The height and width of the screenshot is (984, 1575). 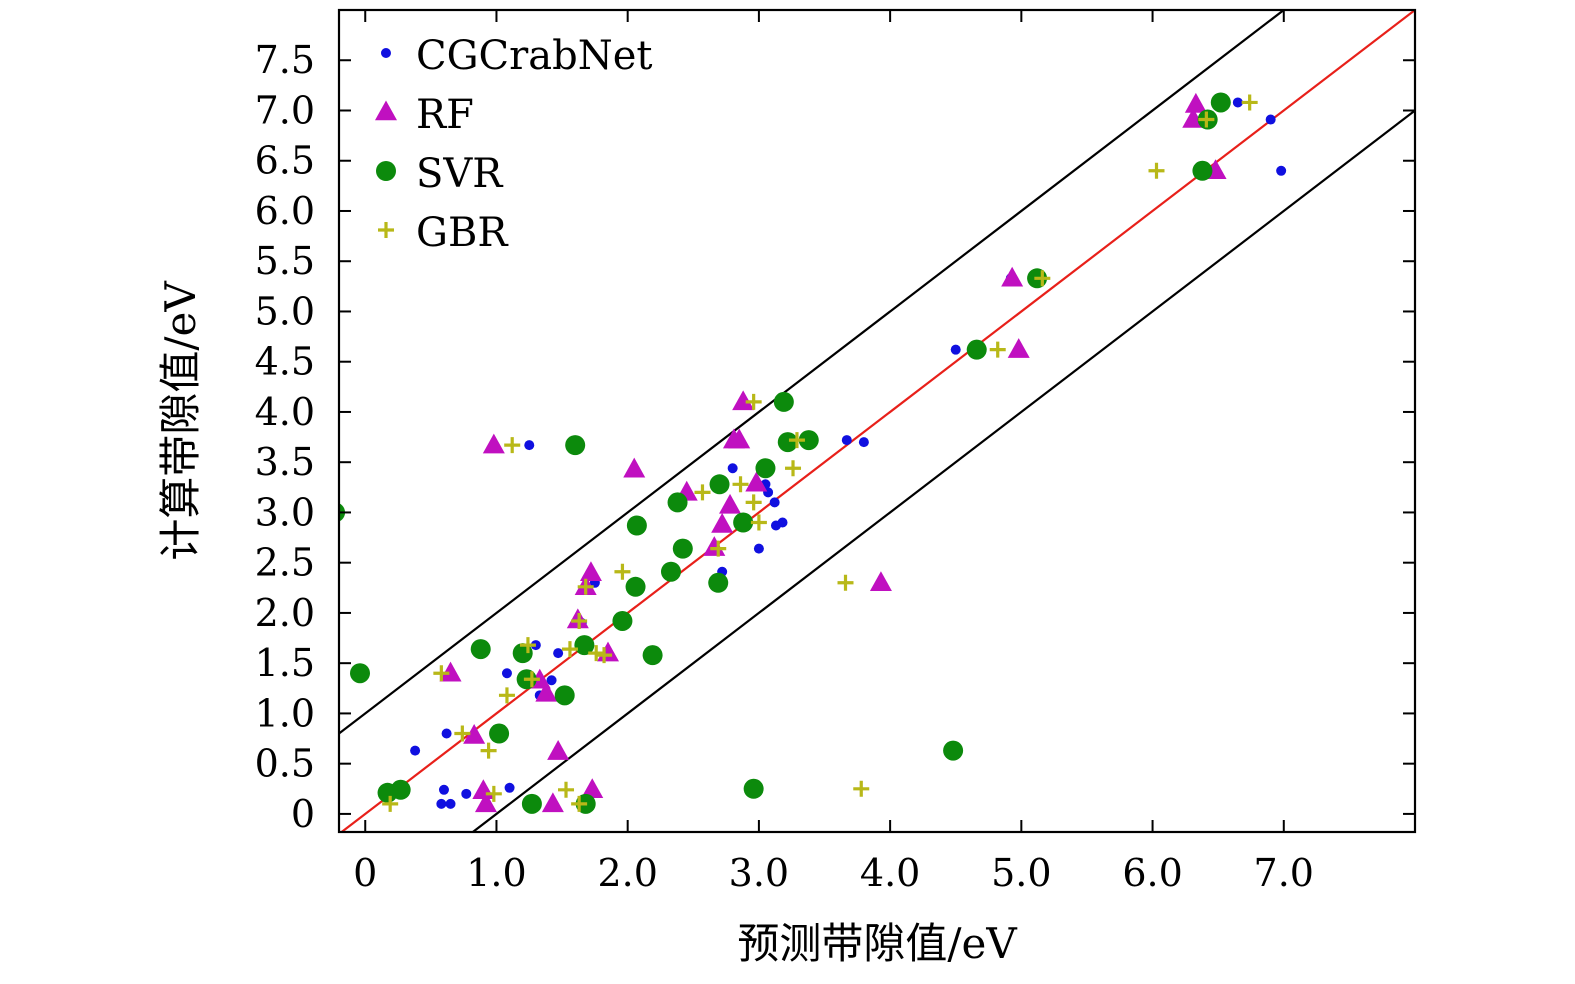 What do you see at coordinates (285, 663) in the screenshot?
I see `y-tick-label: 1.5` at bounding box center [285, 663].